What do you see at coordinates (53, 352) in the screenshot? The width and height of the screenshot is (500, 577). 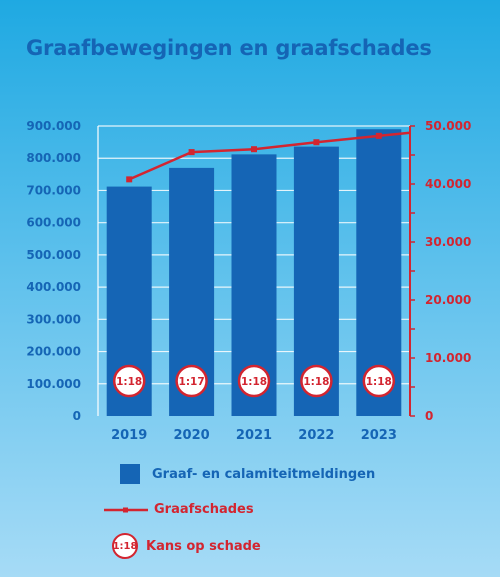 I see `left-tick-label: 200.000` at bounding box center [53, 352].